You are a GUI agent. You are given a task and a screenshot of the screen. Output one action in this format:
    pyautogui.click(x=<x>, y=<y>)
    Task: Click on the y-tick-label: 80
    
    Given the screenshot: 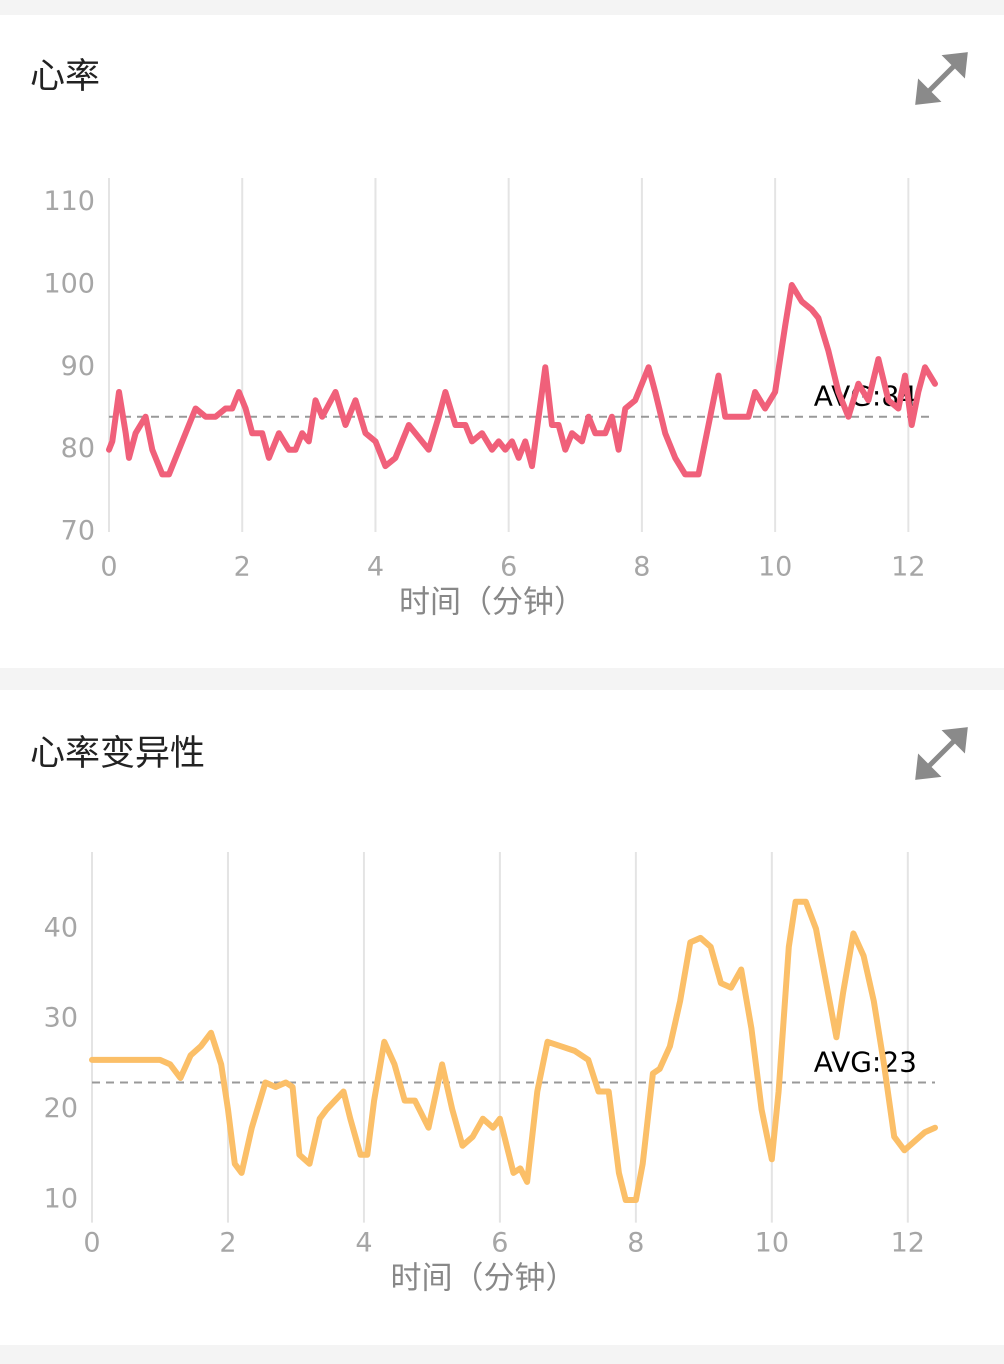 What is the action you would take?
    pyautogui.click(x=78, y=448)
    